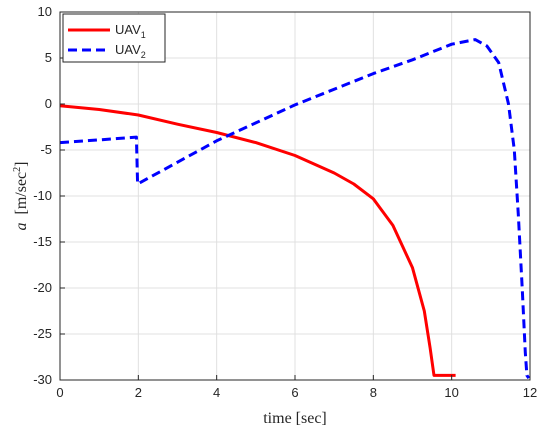  Describe the element at coordinates (42, 333) in the screenshot. I see `y-tick-label: -25` at that location.